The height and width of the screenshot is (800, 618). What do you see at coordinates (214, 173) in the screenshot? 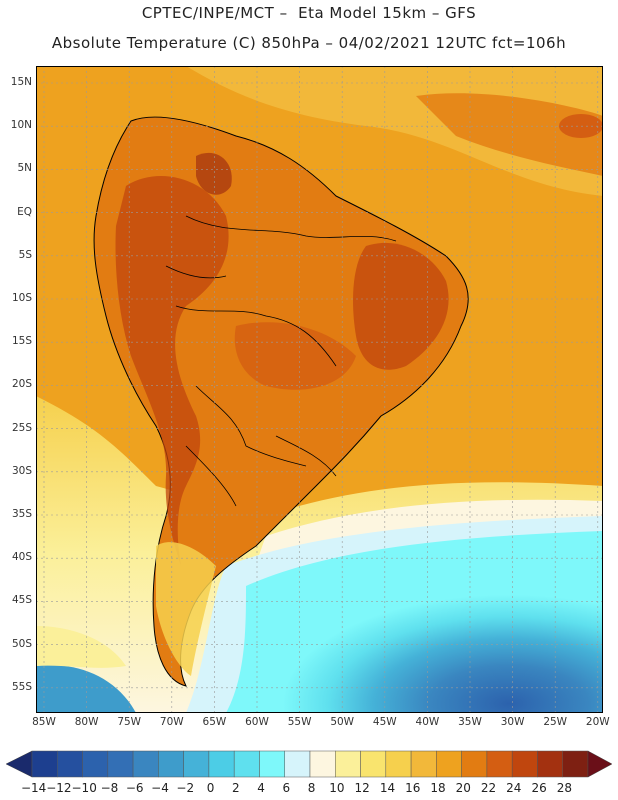
I see `north-hot-spot` at bounding box center [214, 173].